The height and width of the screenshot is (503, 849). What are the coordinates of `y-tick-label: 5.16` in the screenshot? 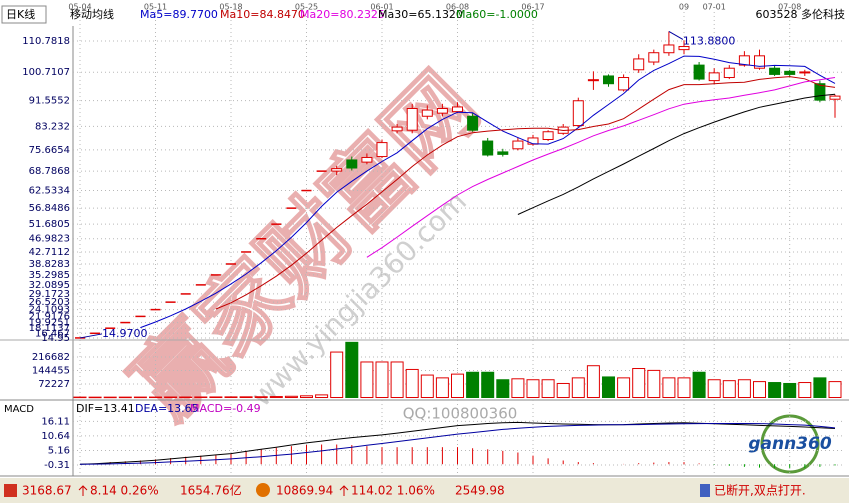 It's located at (59, 450).